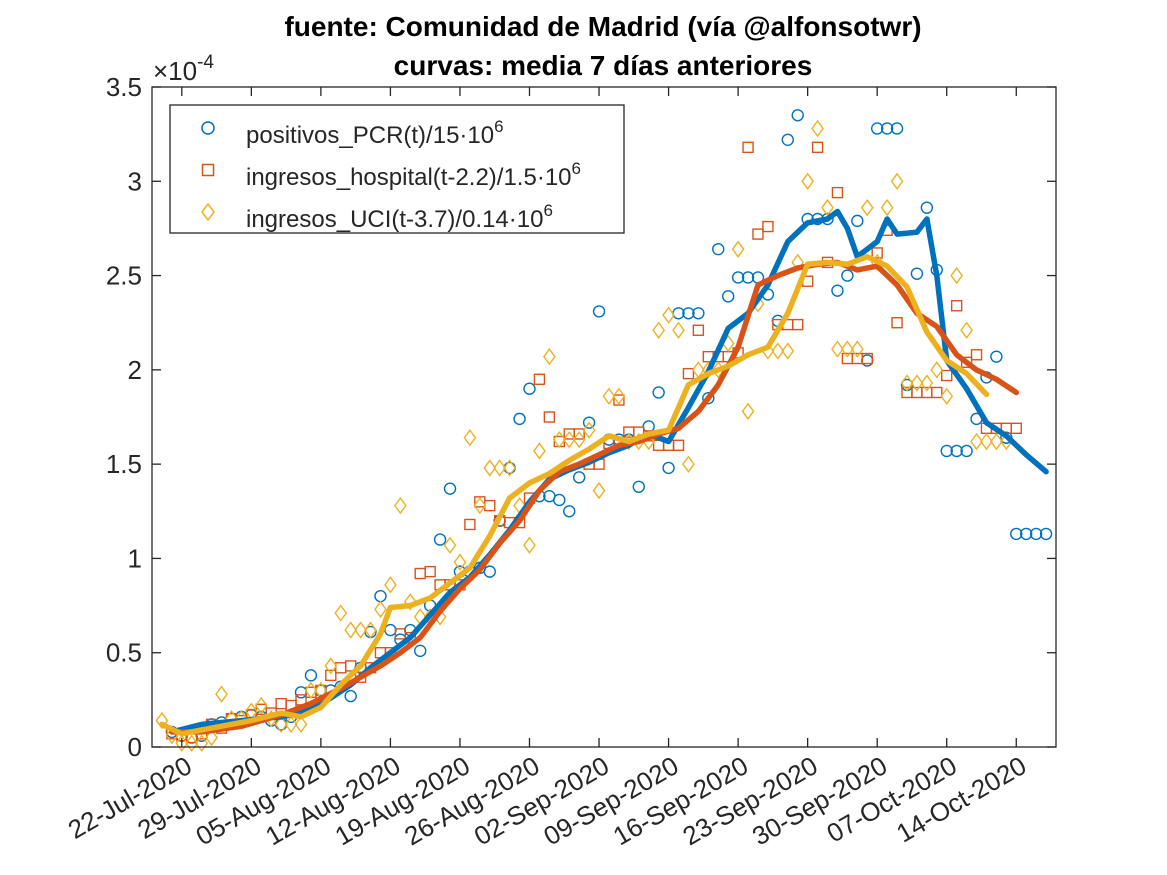  I want to click on y-exponent-label: ×10⁻⁴, so click(183, 69).